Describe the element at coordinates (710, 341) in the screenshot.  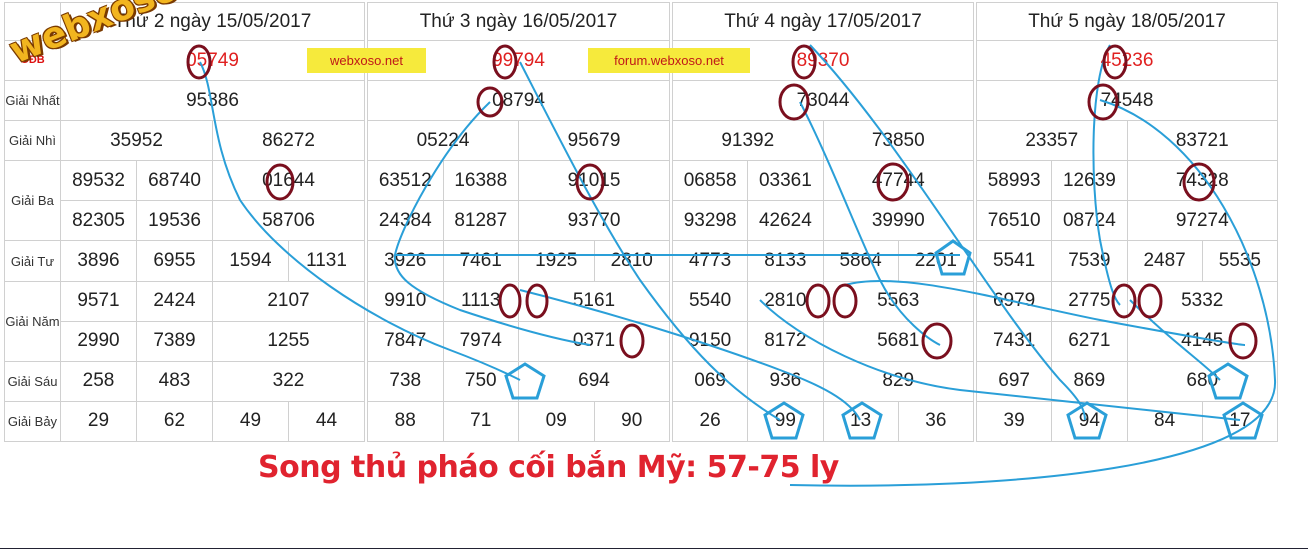
I see `nam-value: 9150` at that location.